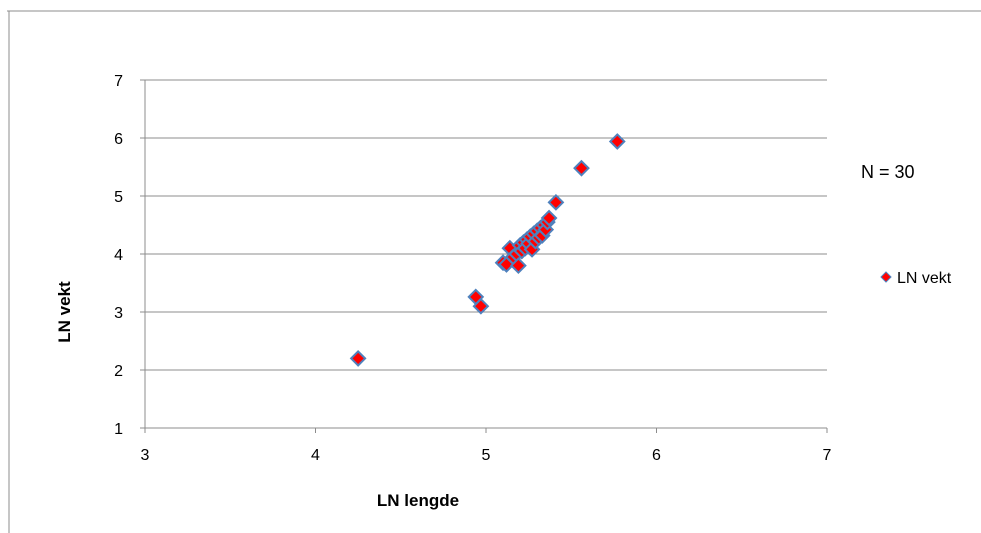  I want to click on legend: LN vekt, so click(916, 278).